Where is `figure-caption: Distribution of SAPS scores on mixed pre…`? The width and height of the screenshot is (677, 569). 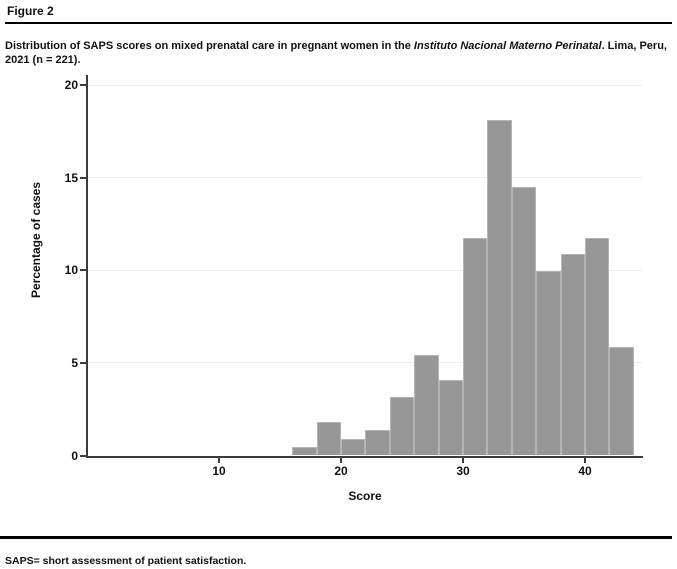 figure-caption: Distribution of SAPS scores on mixed pre… is located at coordinates (340, 53).